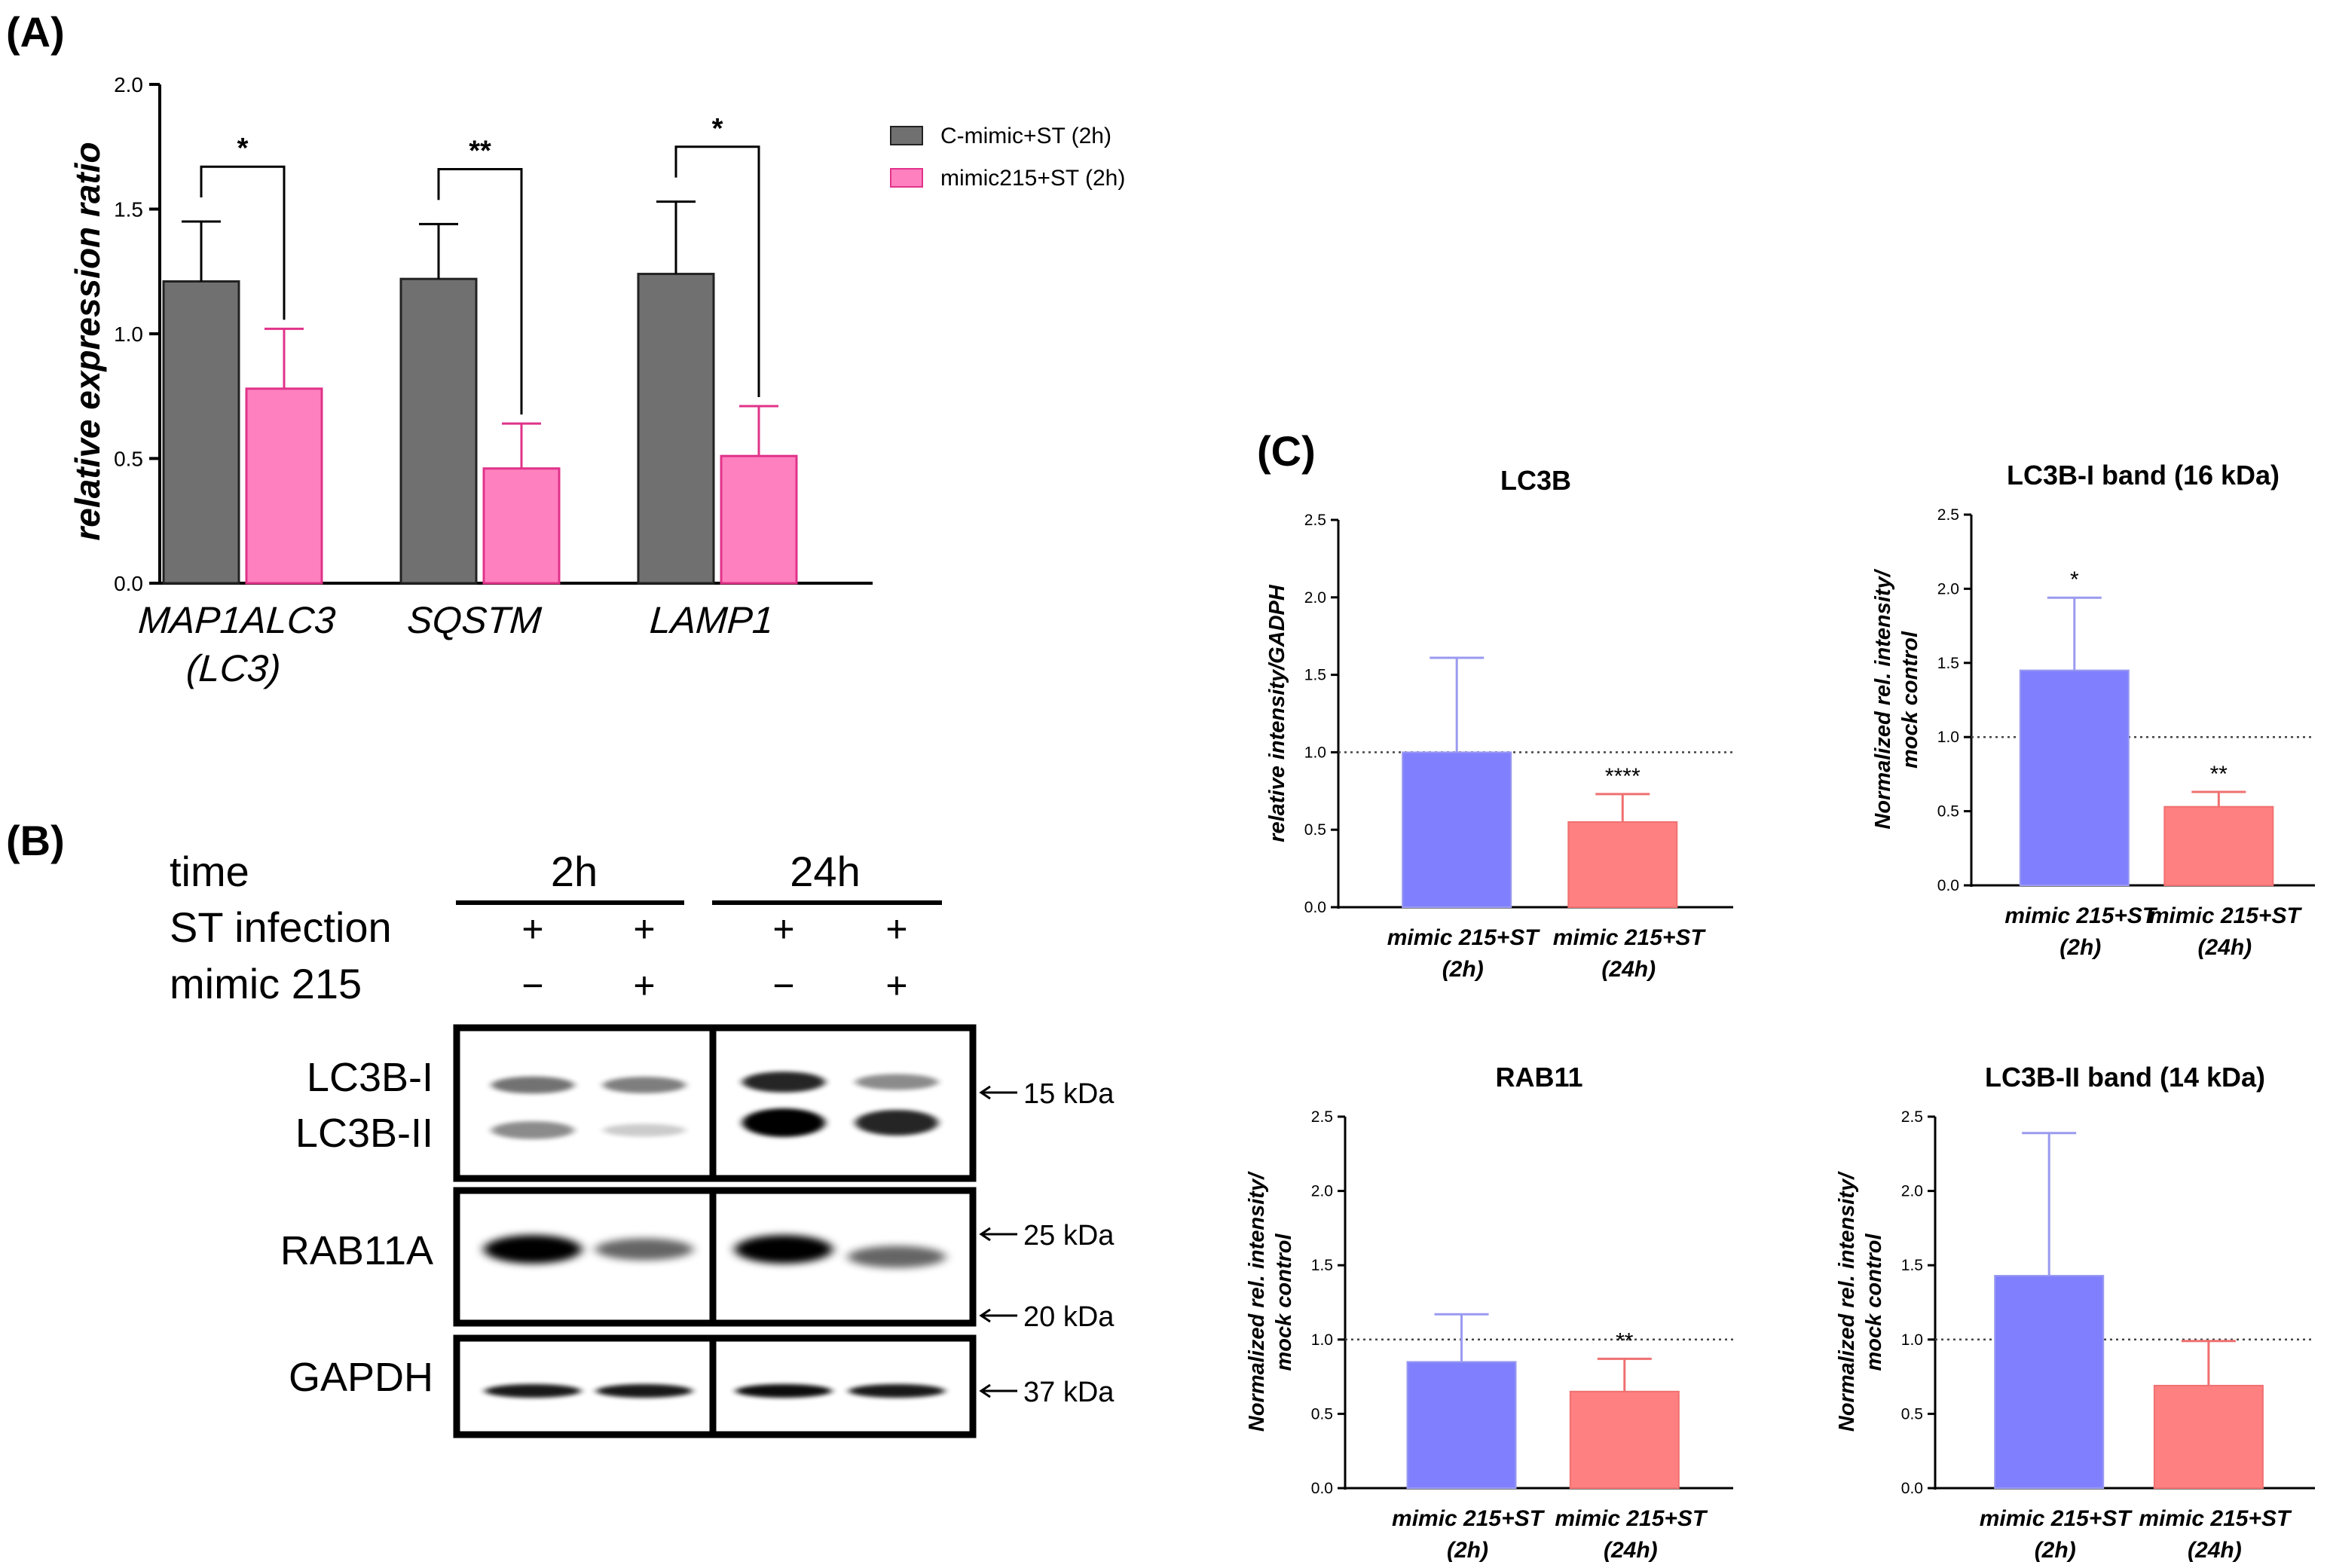 The width and height of the screenshot is (2327, 1568). I want to click on x-category-label: LAMP1, so click(712, 620).